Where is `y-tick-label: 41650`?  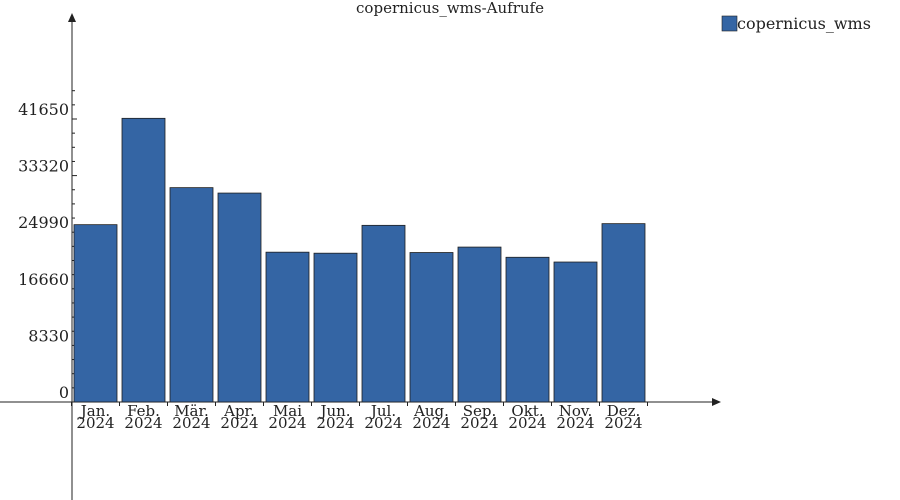 y-tick-label: 41650 is located at coordinates (43, 109).